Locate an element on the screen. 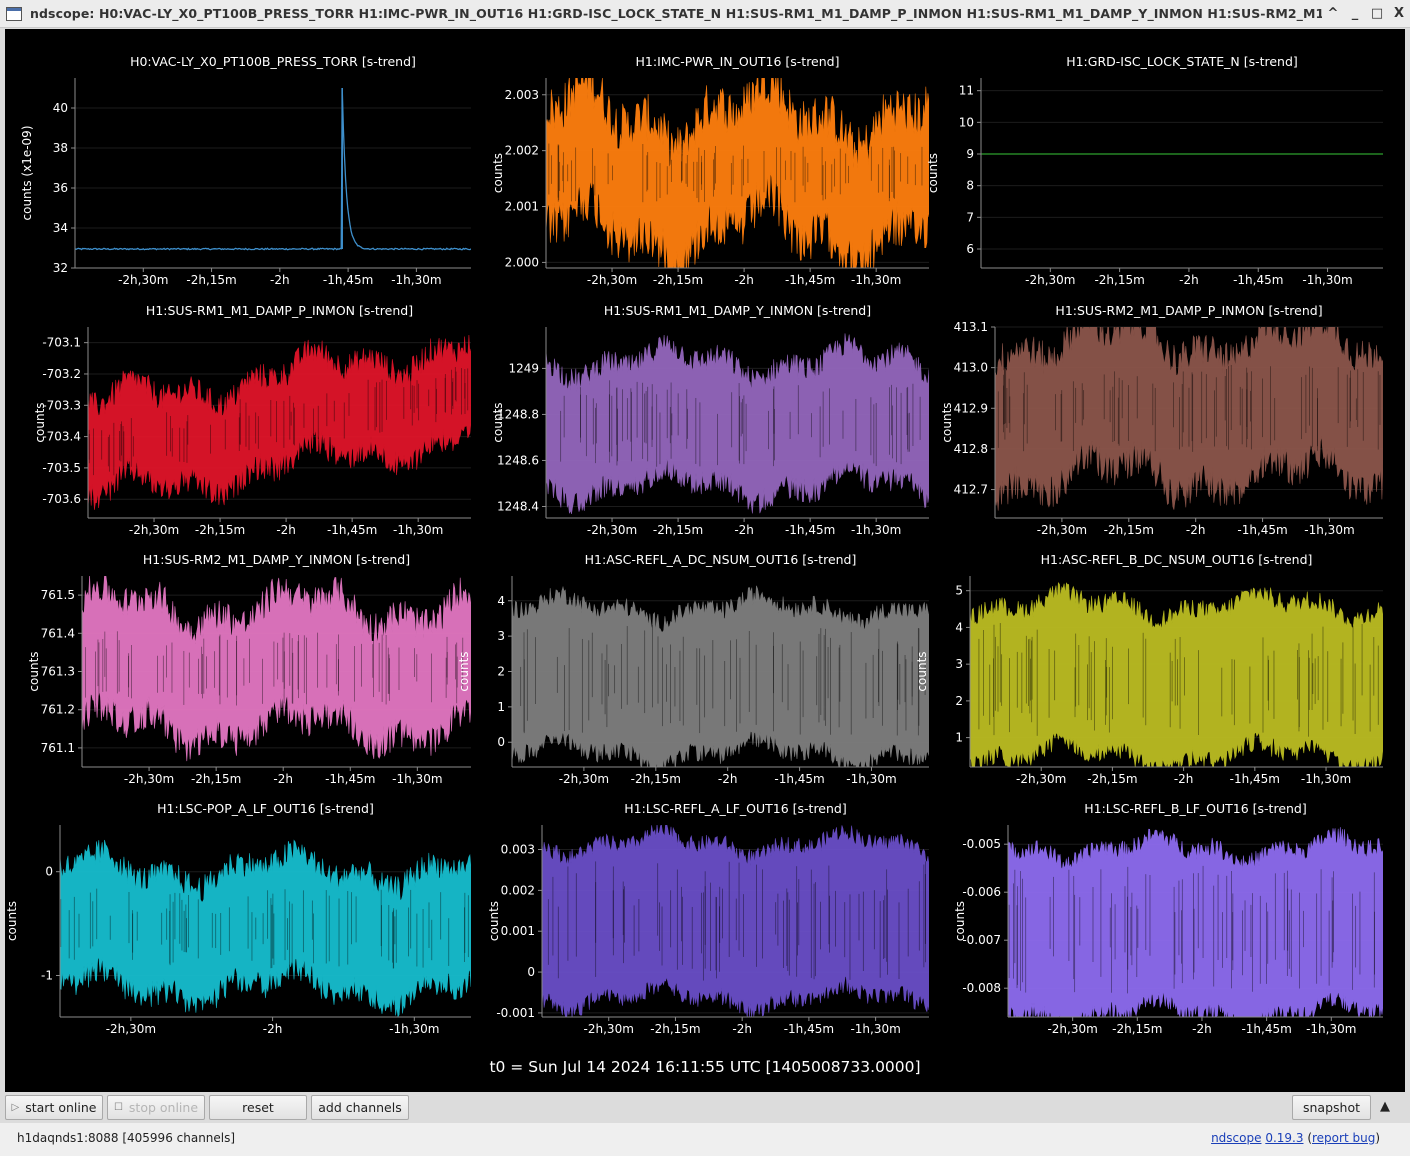  play-icon: ▷ is located at coordinates (15, 1107).